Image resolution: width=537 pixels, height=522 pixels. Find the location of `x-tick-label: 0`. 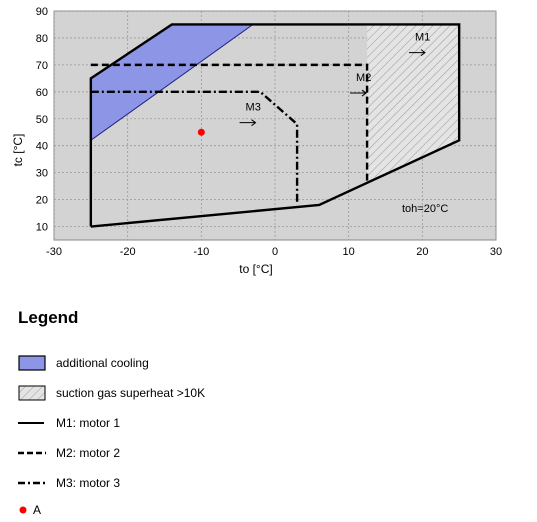

x-tick-label: 0 is located at coordinates (275, 252).